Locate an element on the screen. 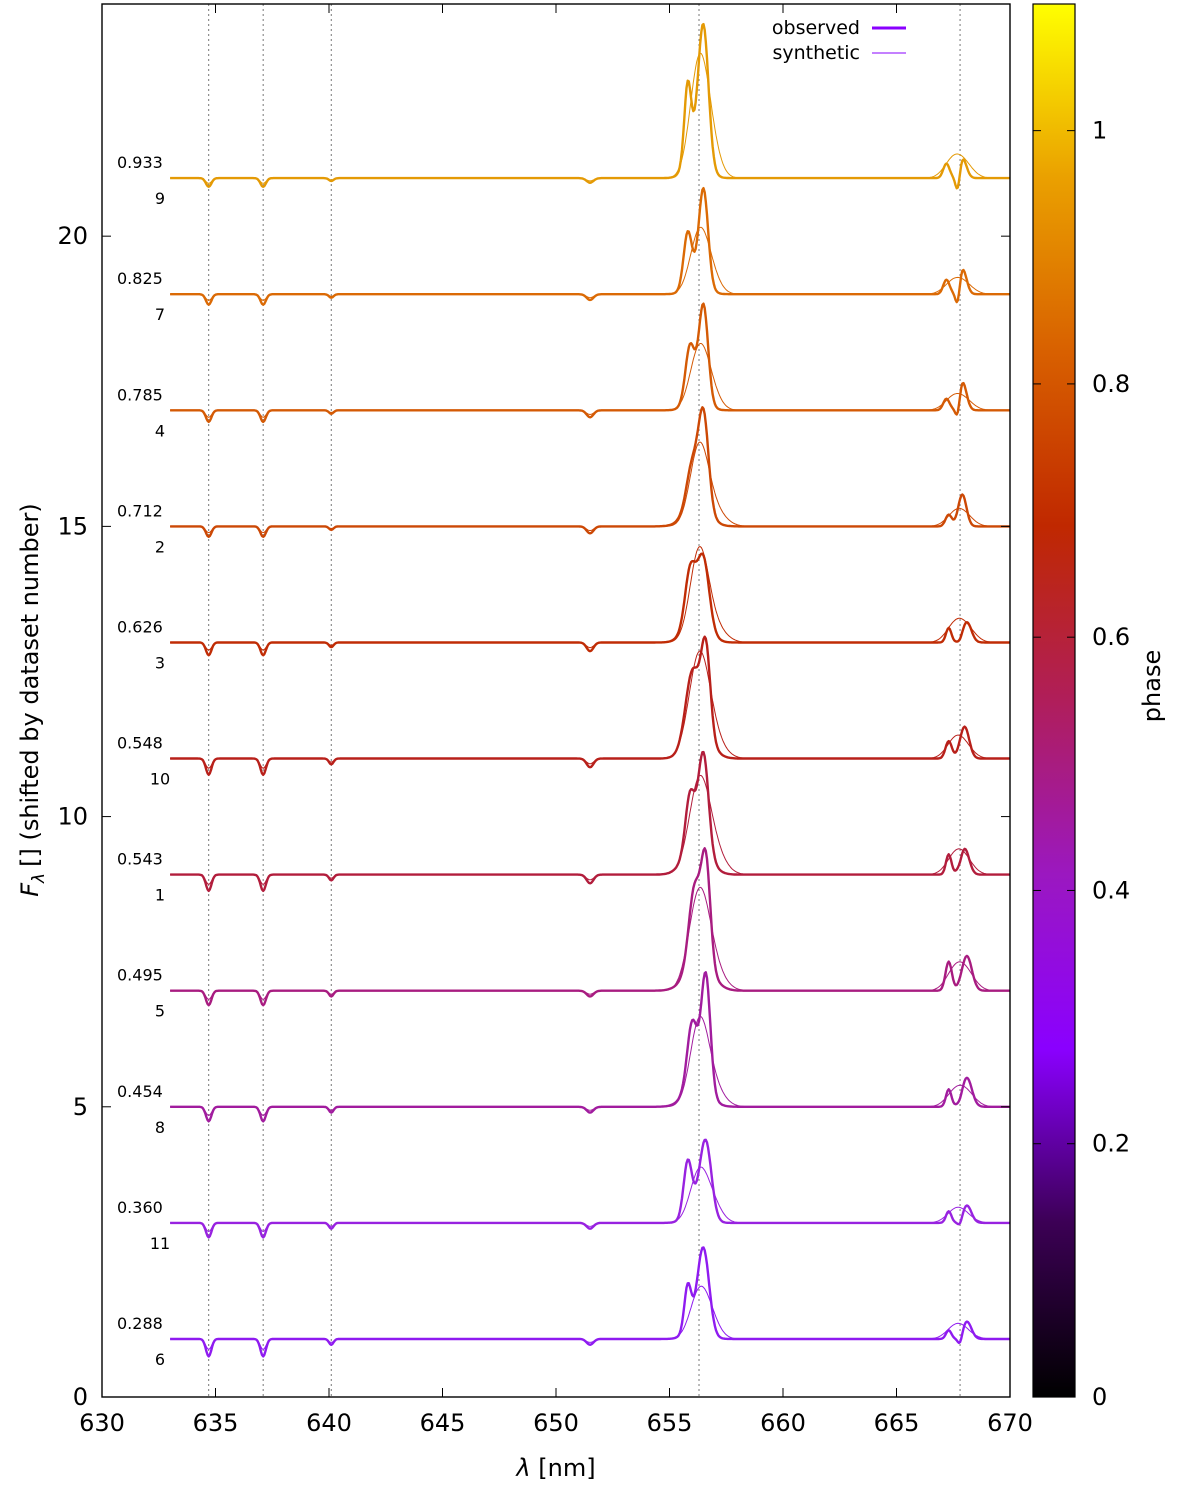  series-phase-label: 0.548 is located at coordinates (140, 743).